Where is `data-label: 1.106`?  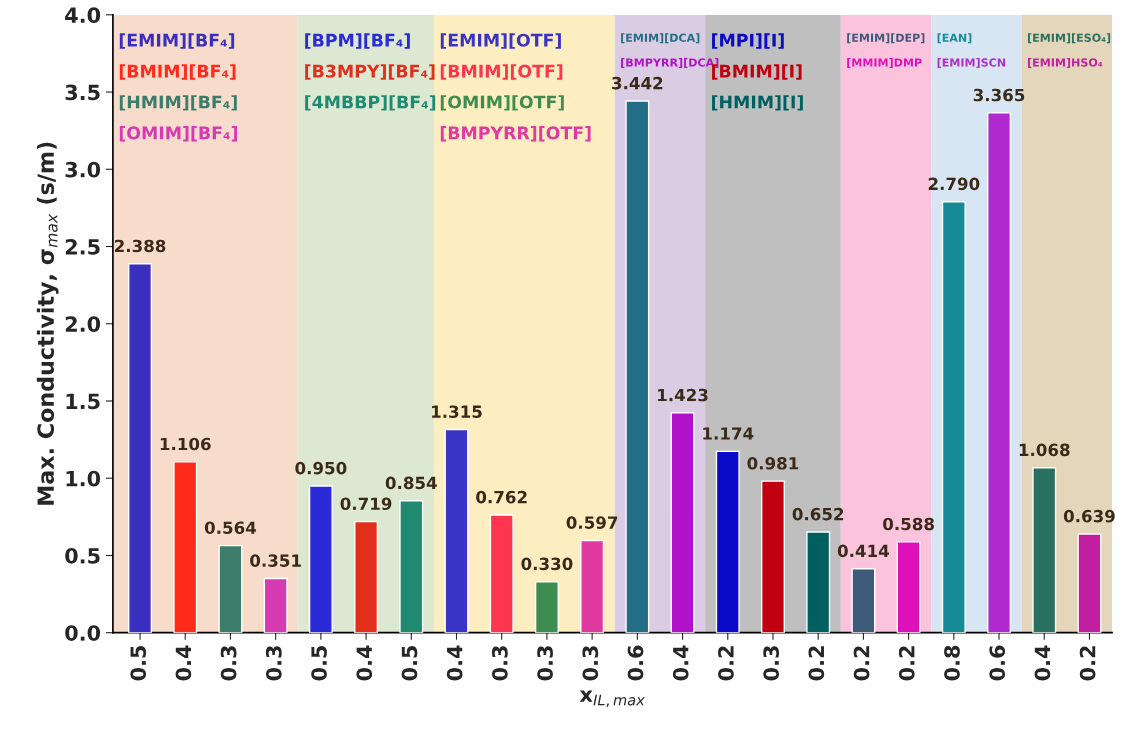 data-label: 1.106 is located at coordinates (185, 444).